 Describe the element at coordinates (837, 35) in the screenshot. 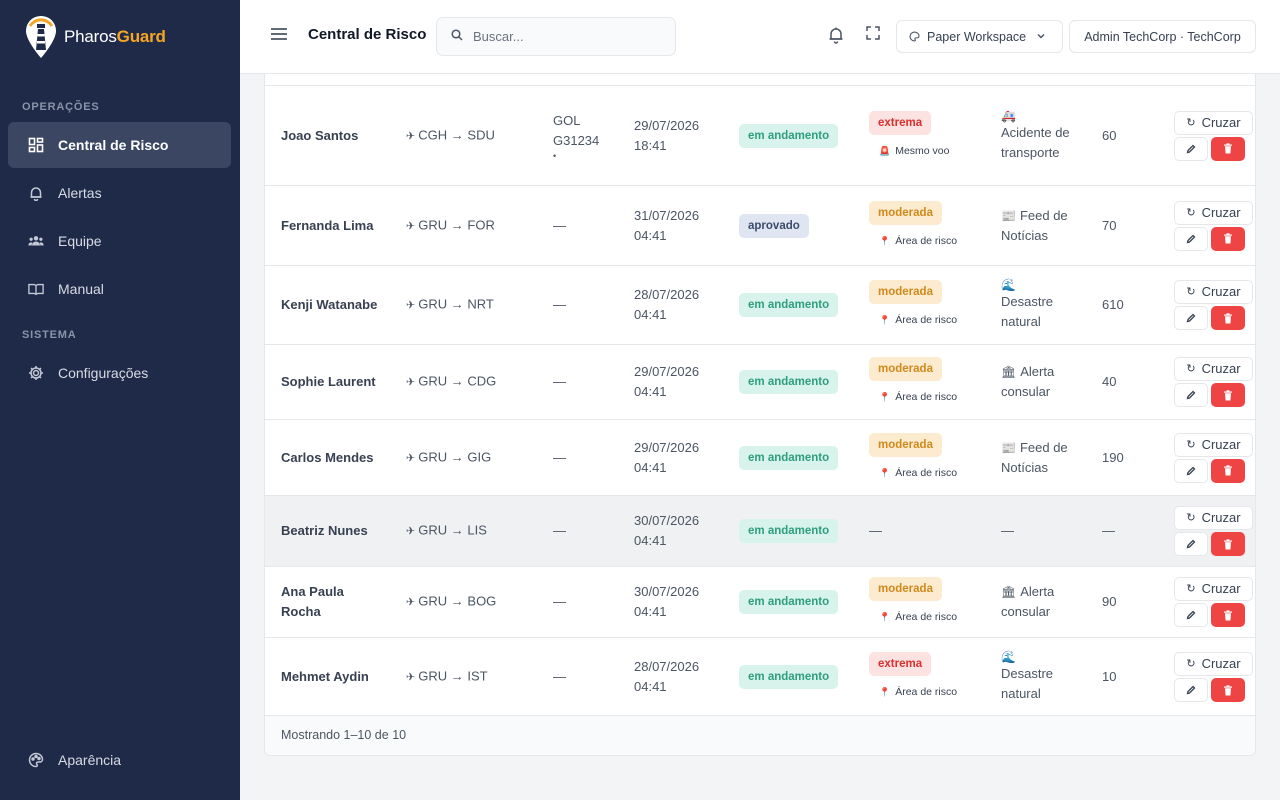

I see `notifications-bell-icon` at that location.